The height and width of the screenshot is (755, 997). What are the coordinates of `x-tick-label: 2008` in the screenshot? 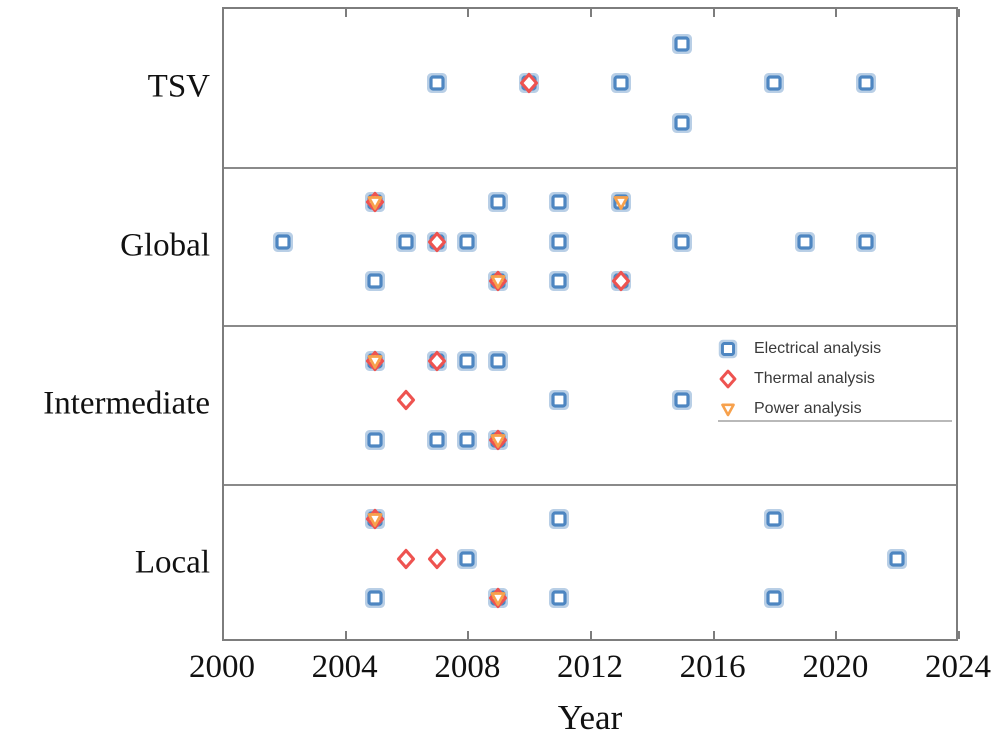 It's located at (467, 667).